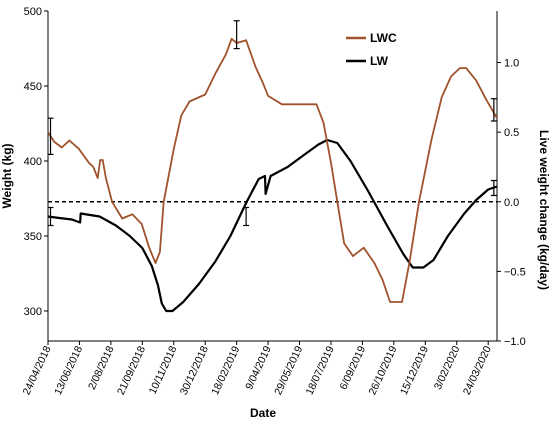 Image resolution: width=550 pixels, height=424 pixels. I want to click on right-tick-label: −1.0, so click(515, 342).